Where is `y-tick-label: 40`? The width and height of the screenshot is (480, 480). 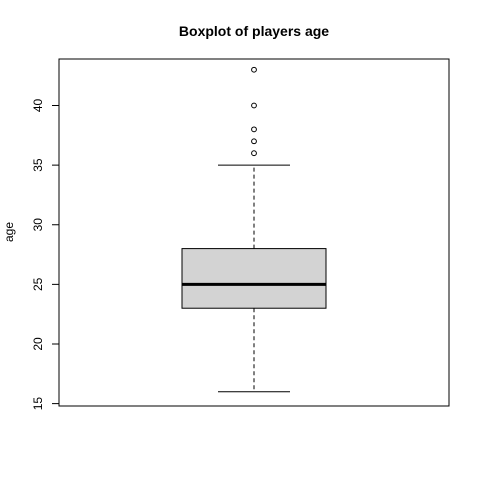
y-tick-label: 40 is located at coordinates (38, 106).